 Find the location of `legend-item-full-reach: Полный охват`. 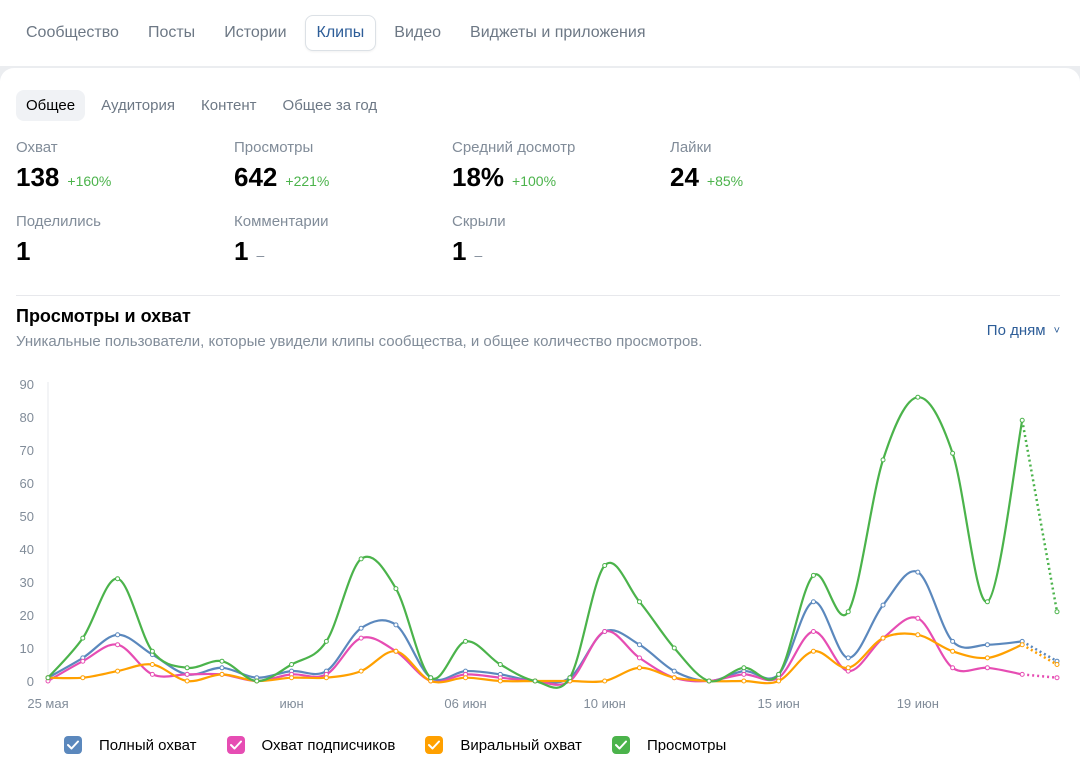

legend-item-full-reach: Полный охват is located at coordinates (130, 745).